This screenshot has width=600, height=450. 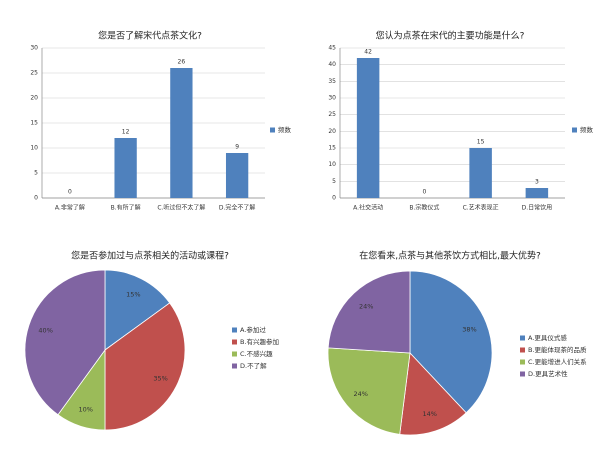 I want to click on x-tick-label: B.有所了解, so click(x=126, y=208).